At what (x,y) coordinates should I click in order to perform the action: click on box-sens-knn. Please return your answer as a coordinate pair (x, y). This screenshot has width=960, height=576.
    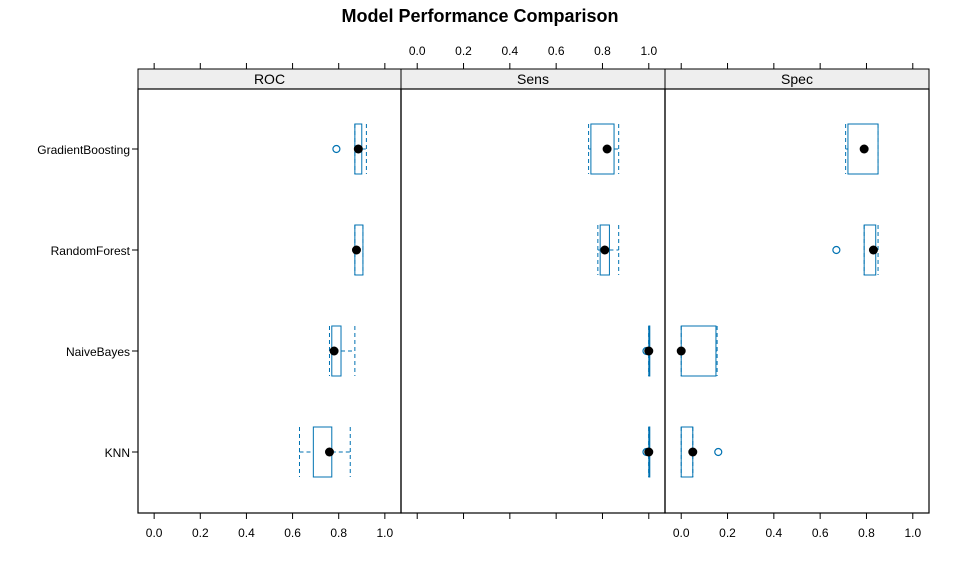
    Looking at the image, I should click on (648, 452).